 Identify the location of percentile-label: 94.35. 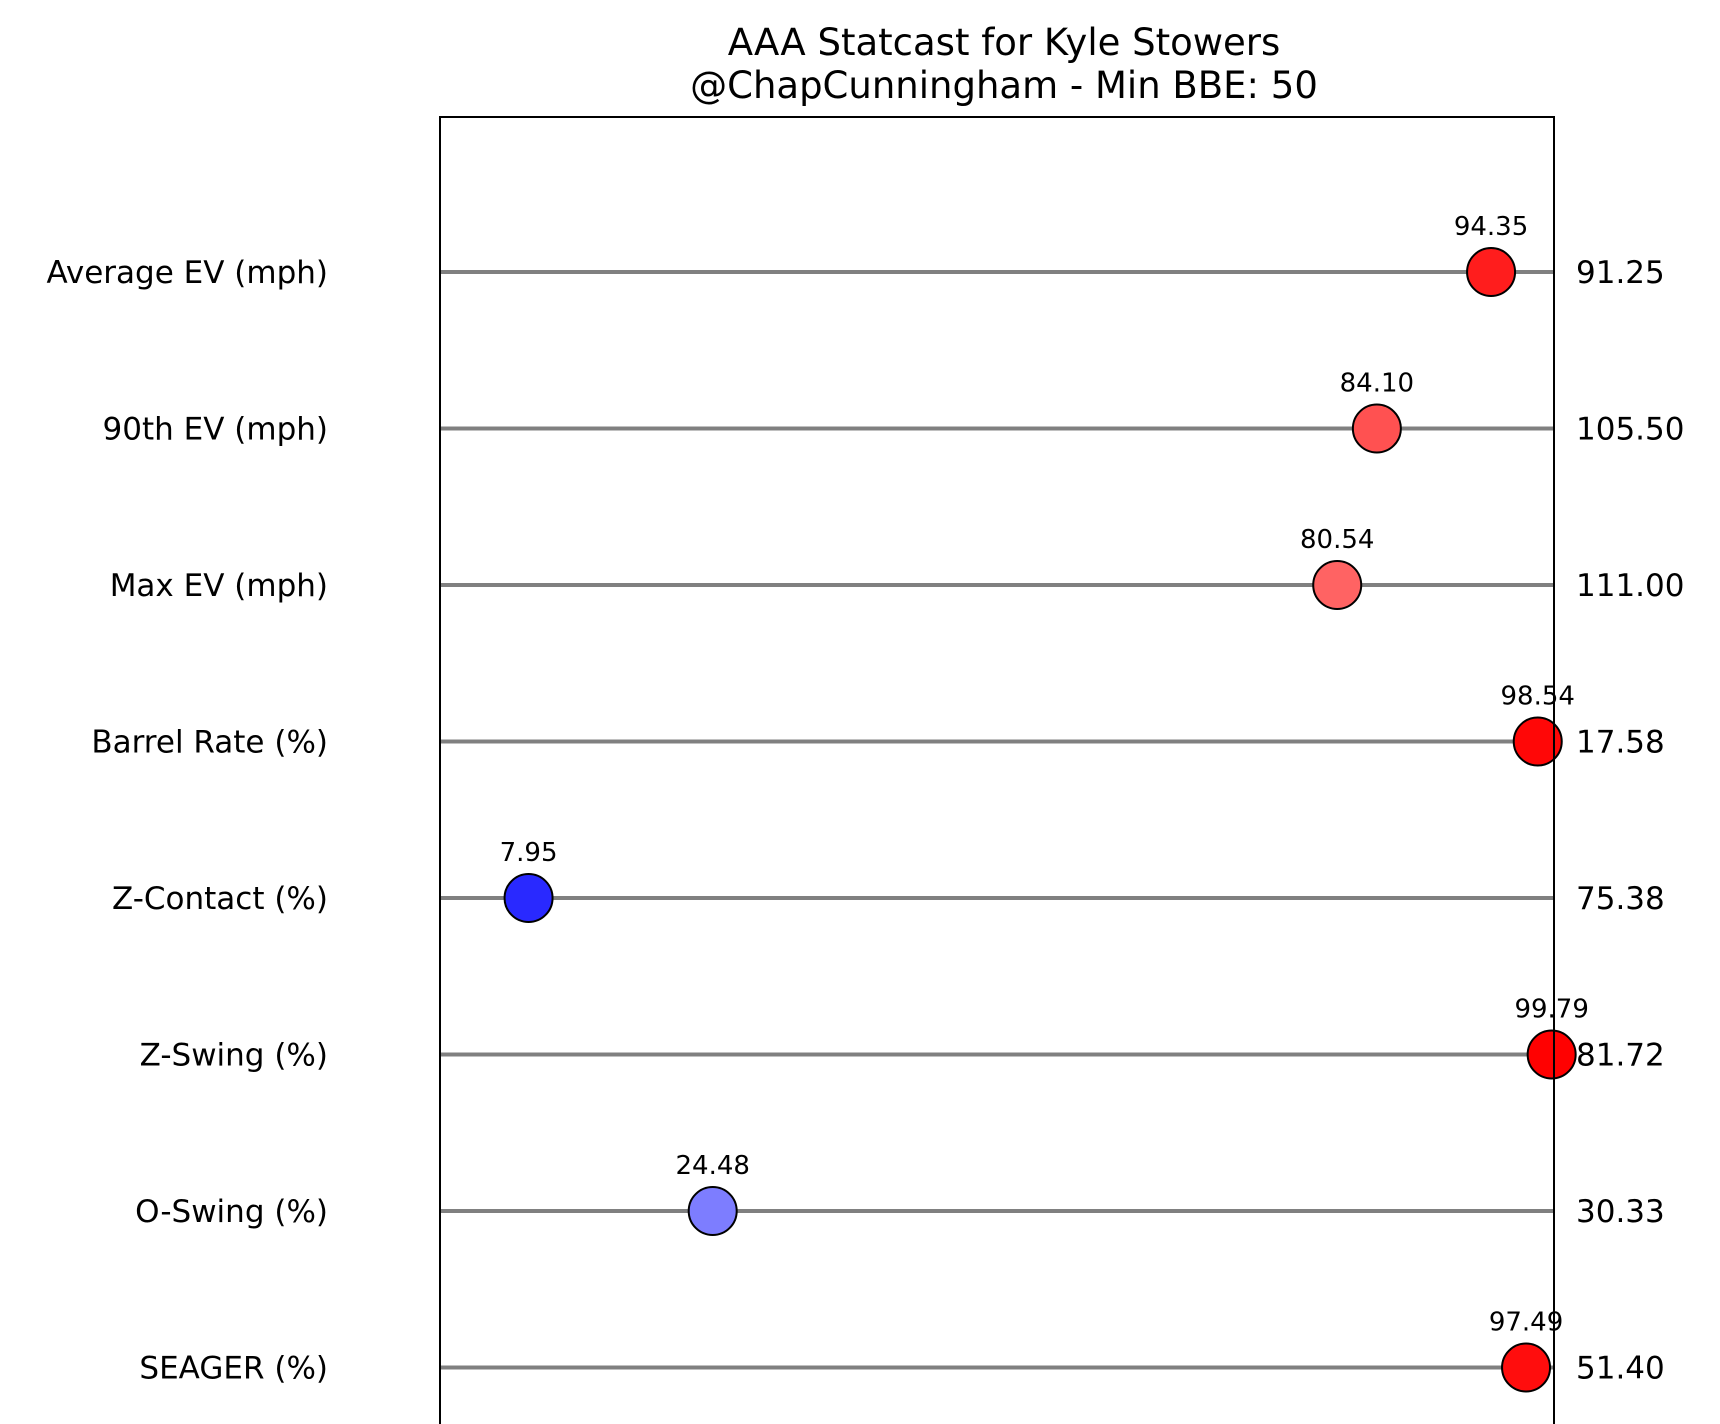
(1491, 227).